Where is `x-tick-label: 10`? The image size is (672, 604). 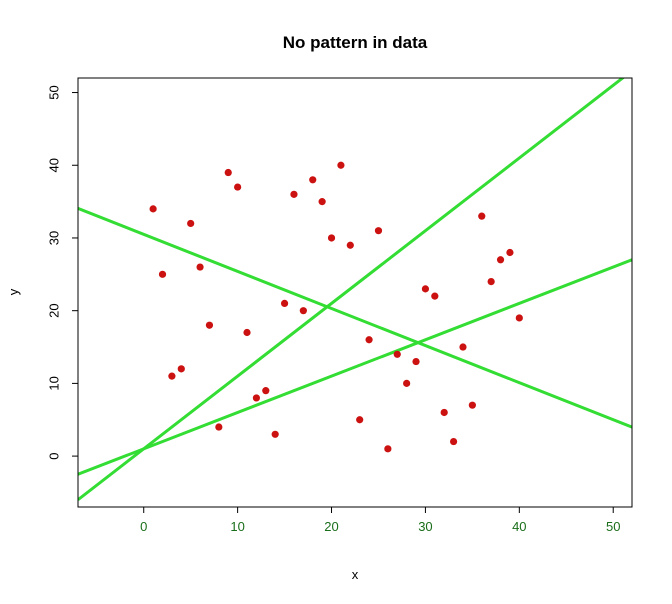
x-tick-label: 10 is located at coordinates (237, 526).